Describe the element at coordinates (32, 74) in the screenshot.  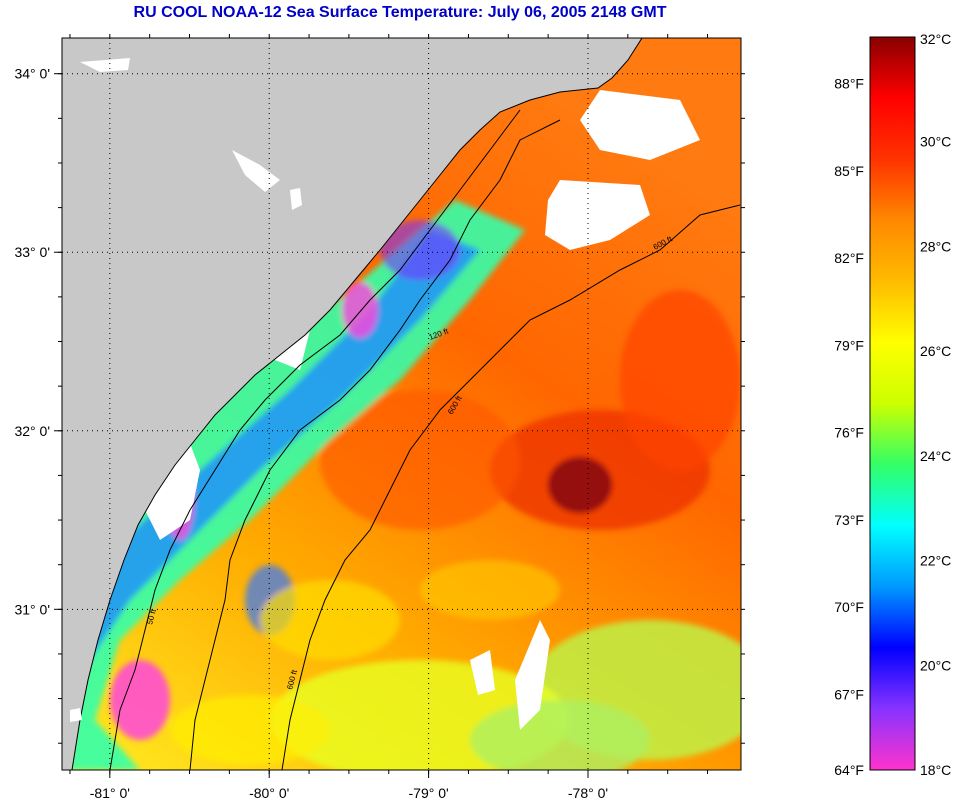
I see `lat-tick-label: 34° 0'` at that location.